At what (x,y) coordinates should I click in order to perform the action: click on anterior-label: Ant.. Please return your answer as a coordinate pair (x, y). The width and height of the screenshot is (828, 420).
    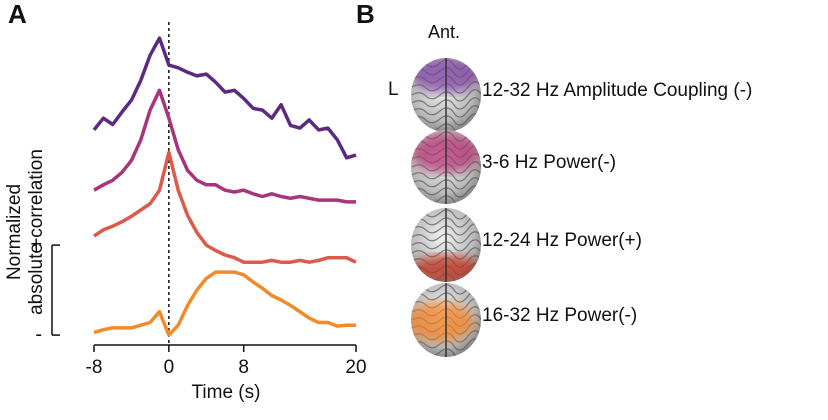
    Looking at the image, I should click on (444, 32).